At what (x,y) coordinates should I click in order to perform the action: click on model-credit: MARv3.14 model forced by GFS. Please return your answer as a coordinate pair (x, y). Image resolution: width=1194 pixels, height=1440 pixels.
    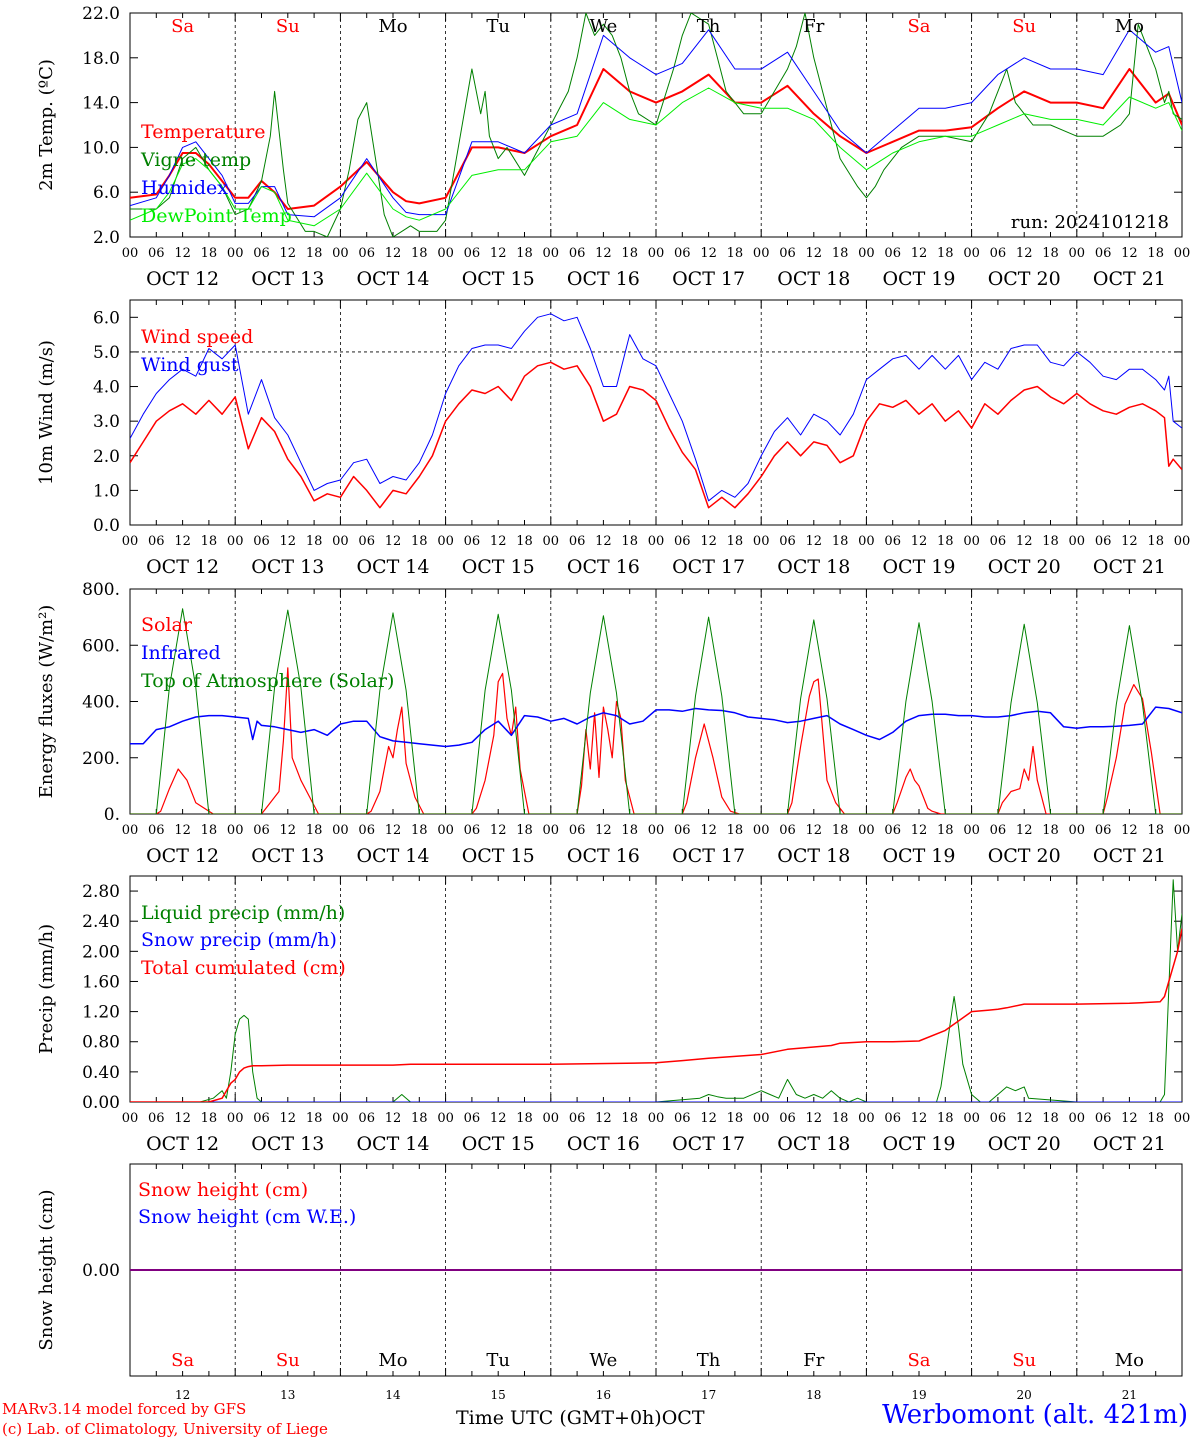
    Looking at the image, I should click on (124, 1409).